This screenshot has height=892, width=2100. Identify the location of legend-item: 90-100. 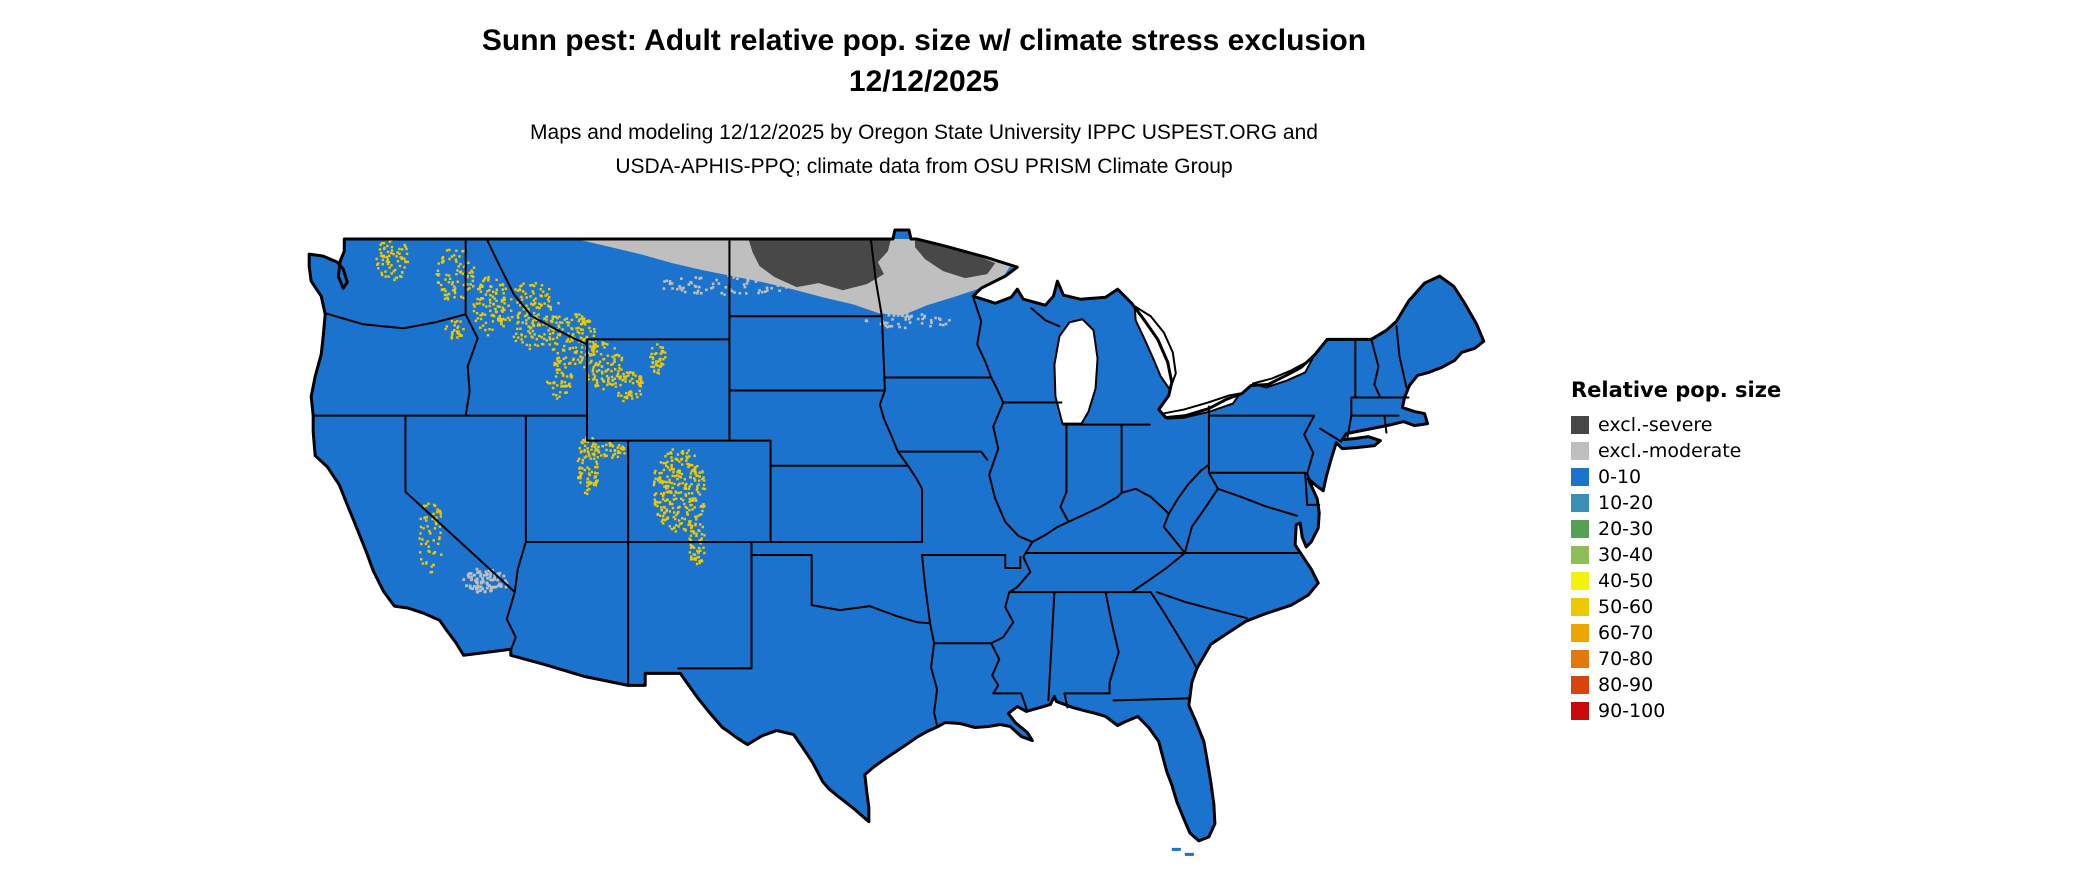
(1676, 711).